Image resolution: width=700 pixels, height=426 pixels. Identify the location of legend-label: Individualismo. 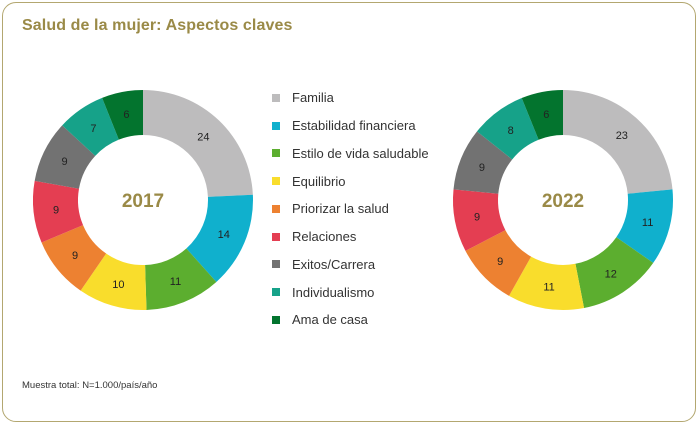
(333, 292).